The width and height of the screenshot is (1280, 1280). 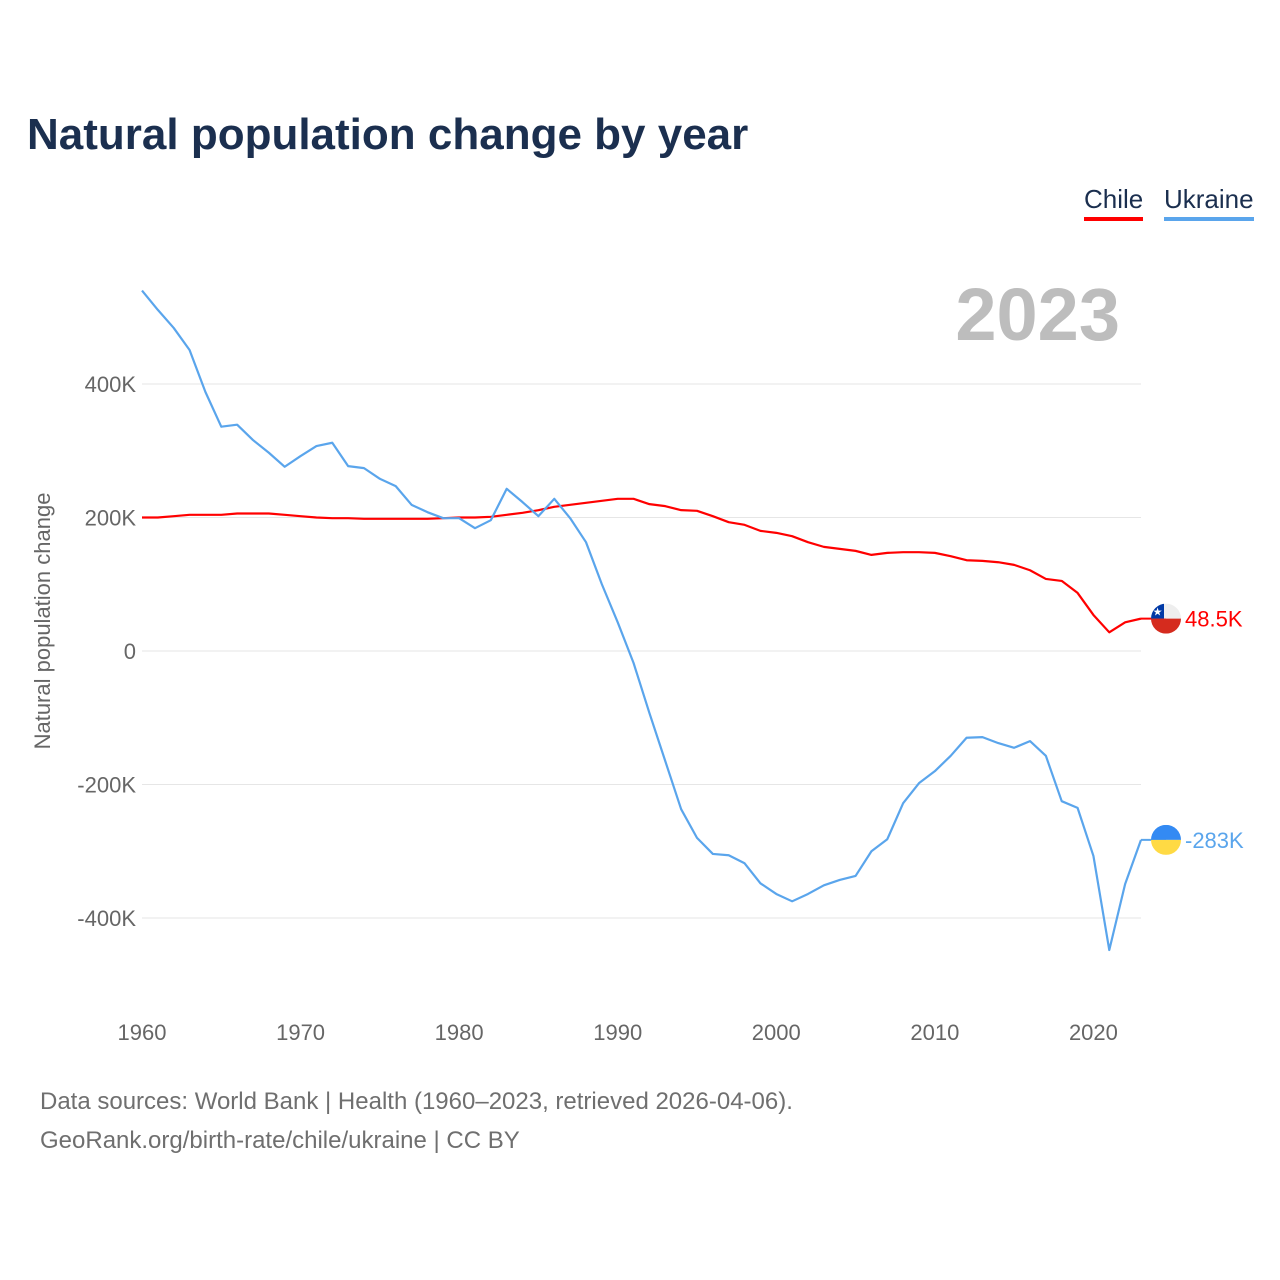 What do you see at coordinates (1214, 840) in the screenshot?
I see `ukraine-end-label: -283K` at bounding box center [1214, 840].